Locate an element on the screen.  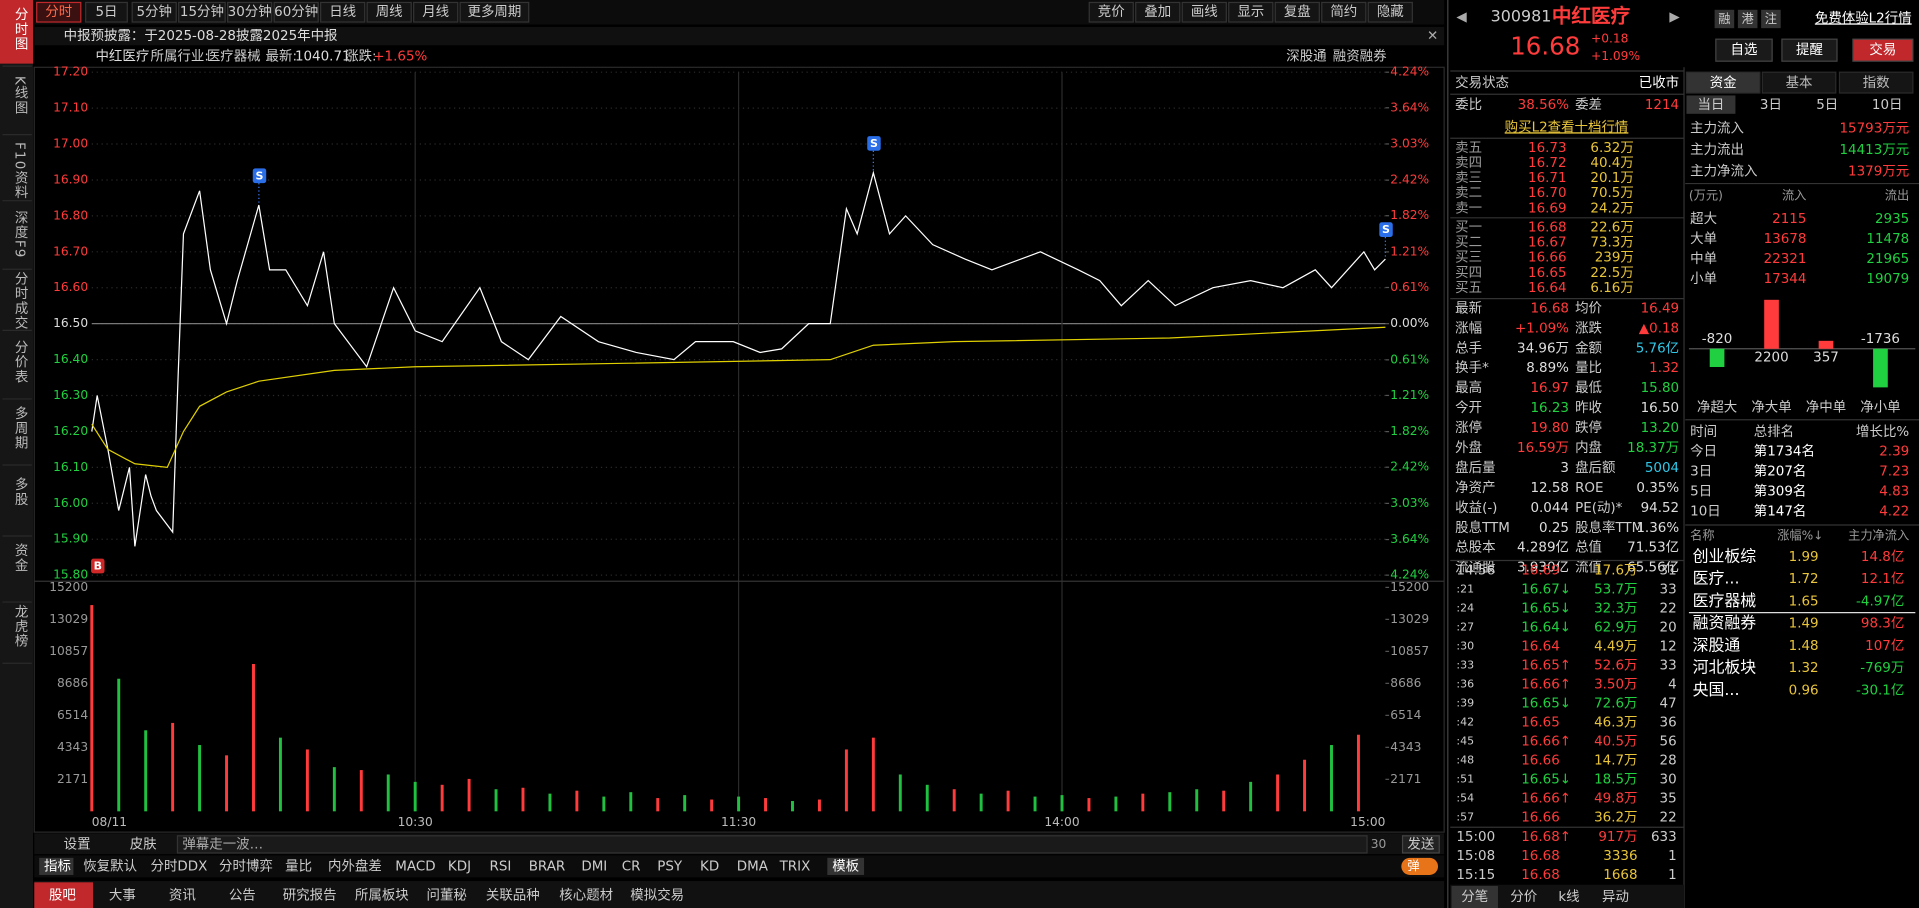
fund-tab-label: 资金 is located at coordinates (1723, 83).